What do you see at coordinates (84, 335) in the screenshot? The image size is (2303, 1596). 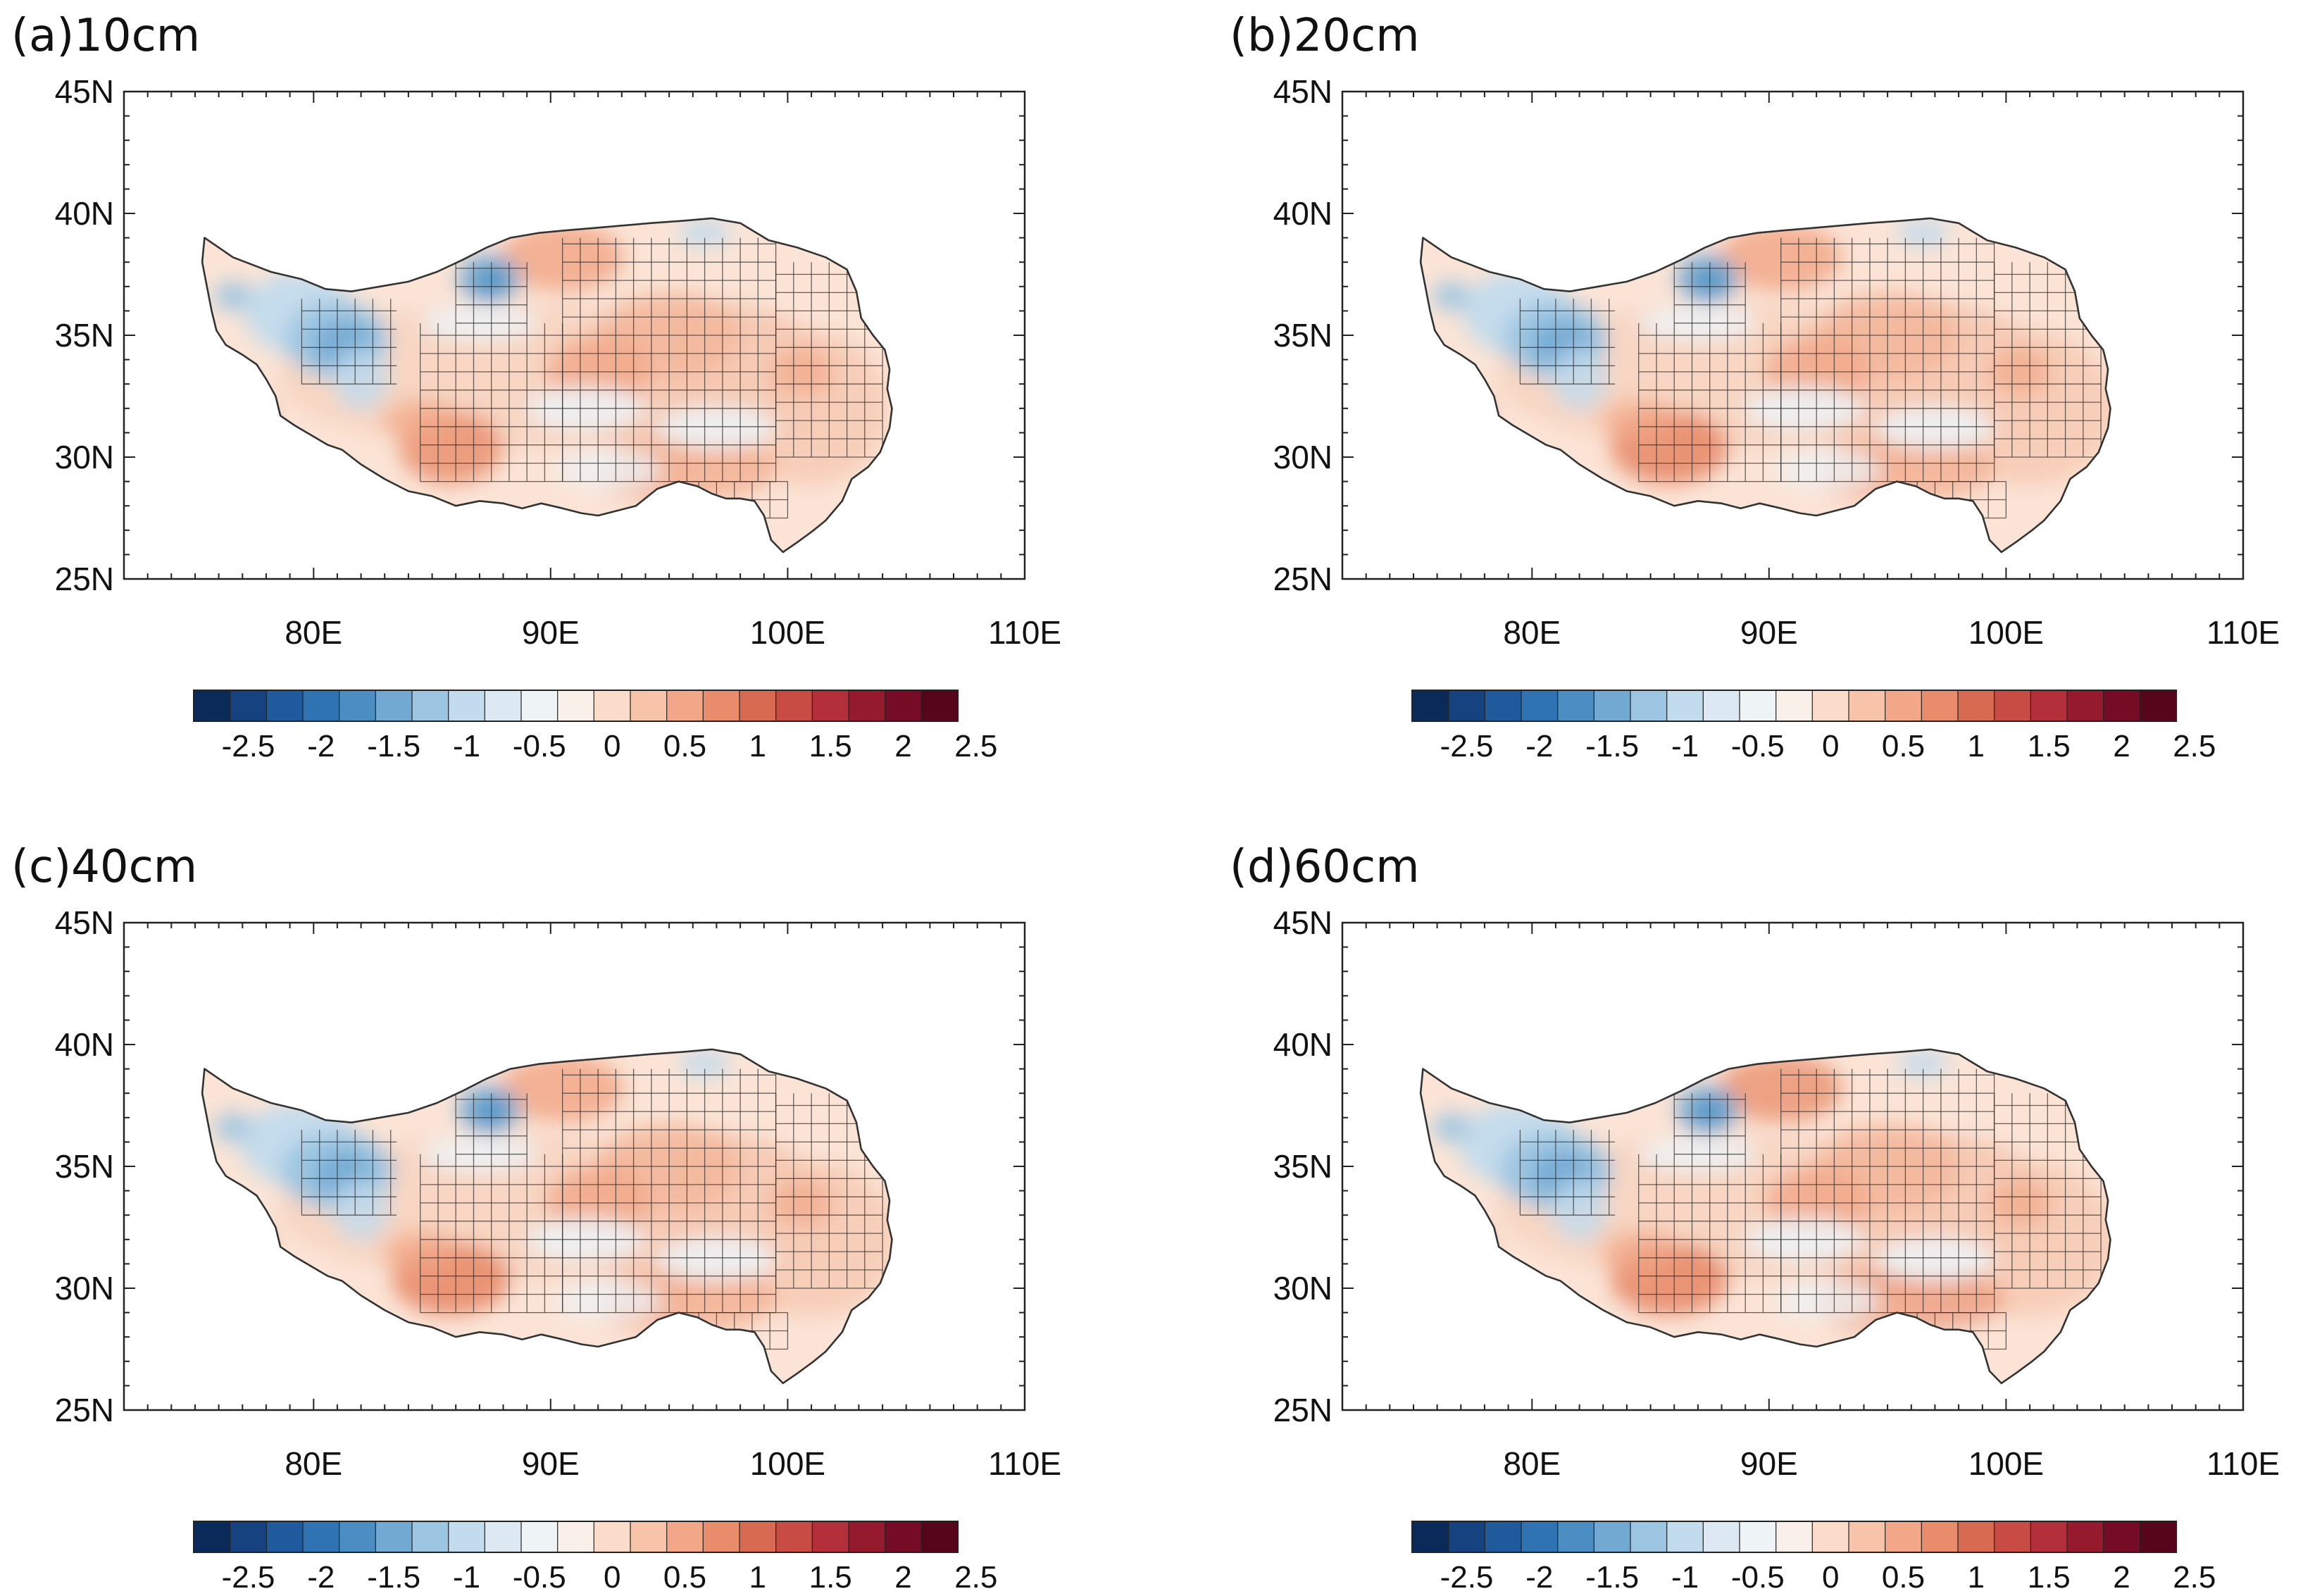 I see `lat-tick-label: 35N` at bounding box center [84, 335].